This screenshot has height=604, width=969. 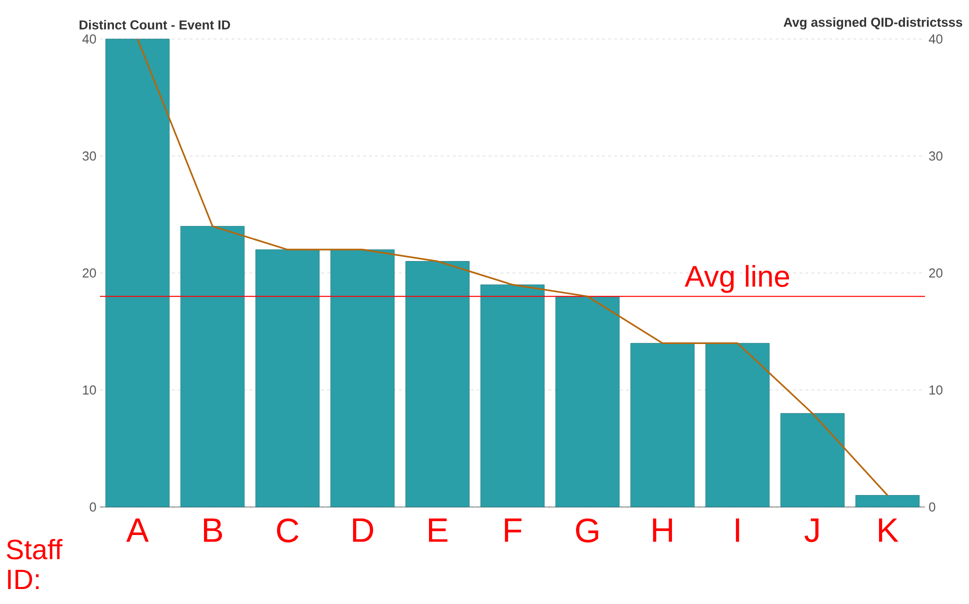 I want to click on x-tick-label: H, so click(x=662, y=530).